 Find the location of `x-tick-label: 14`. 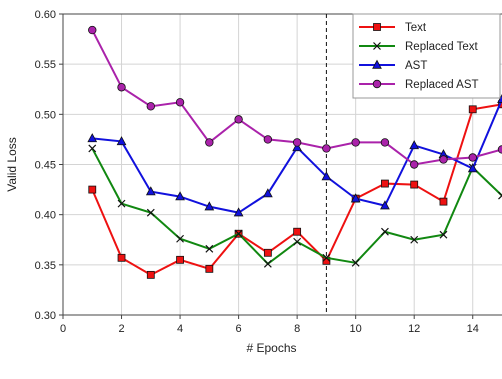

x-tick-label: 14 is located at coordinates (473, 329).